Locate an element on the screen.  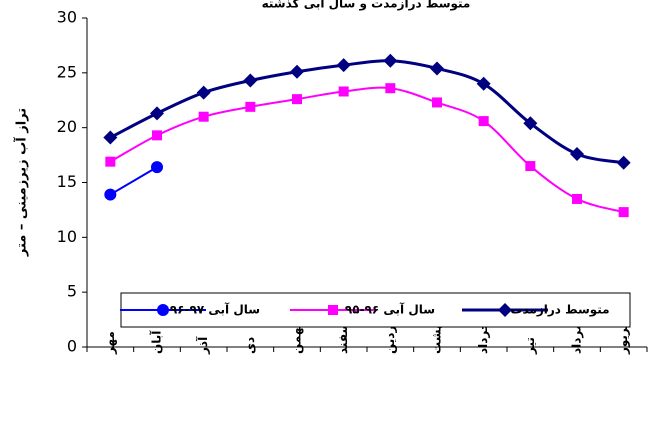
x-tick-label: بهمن is located at coordinates (297, 338).